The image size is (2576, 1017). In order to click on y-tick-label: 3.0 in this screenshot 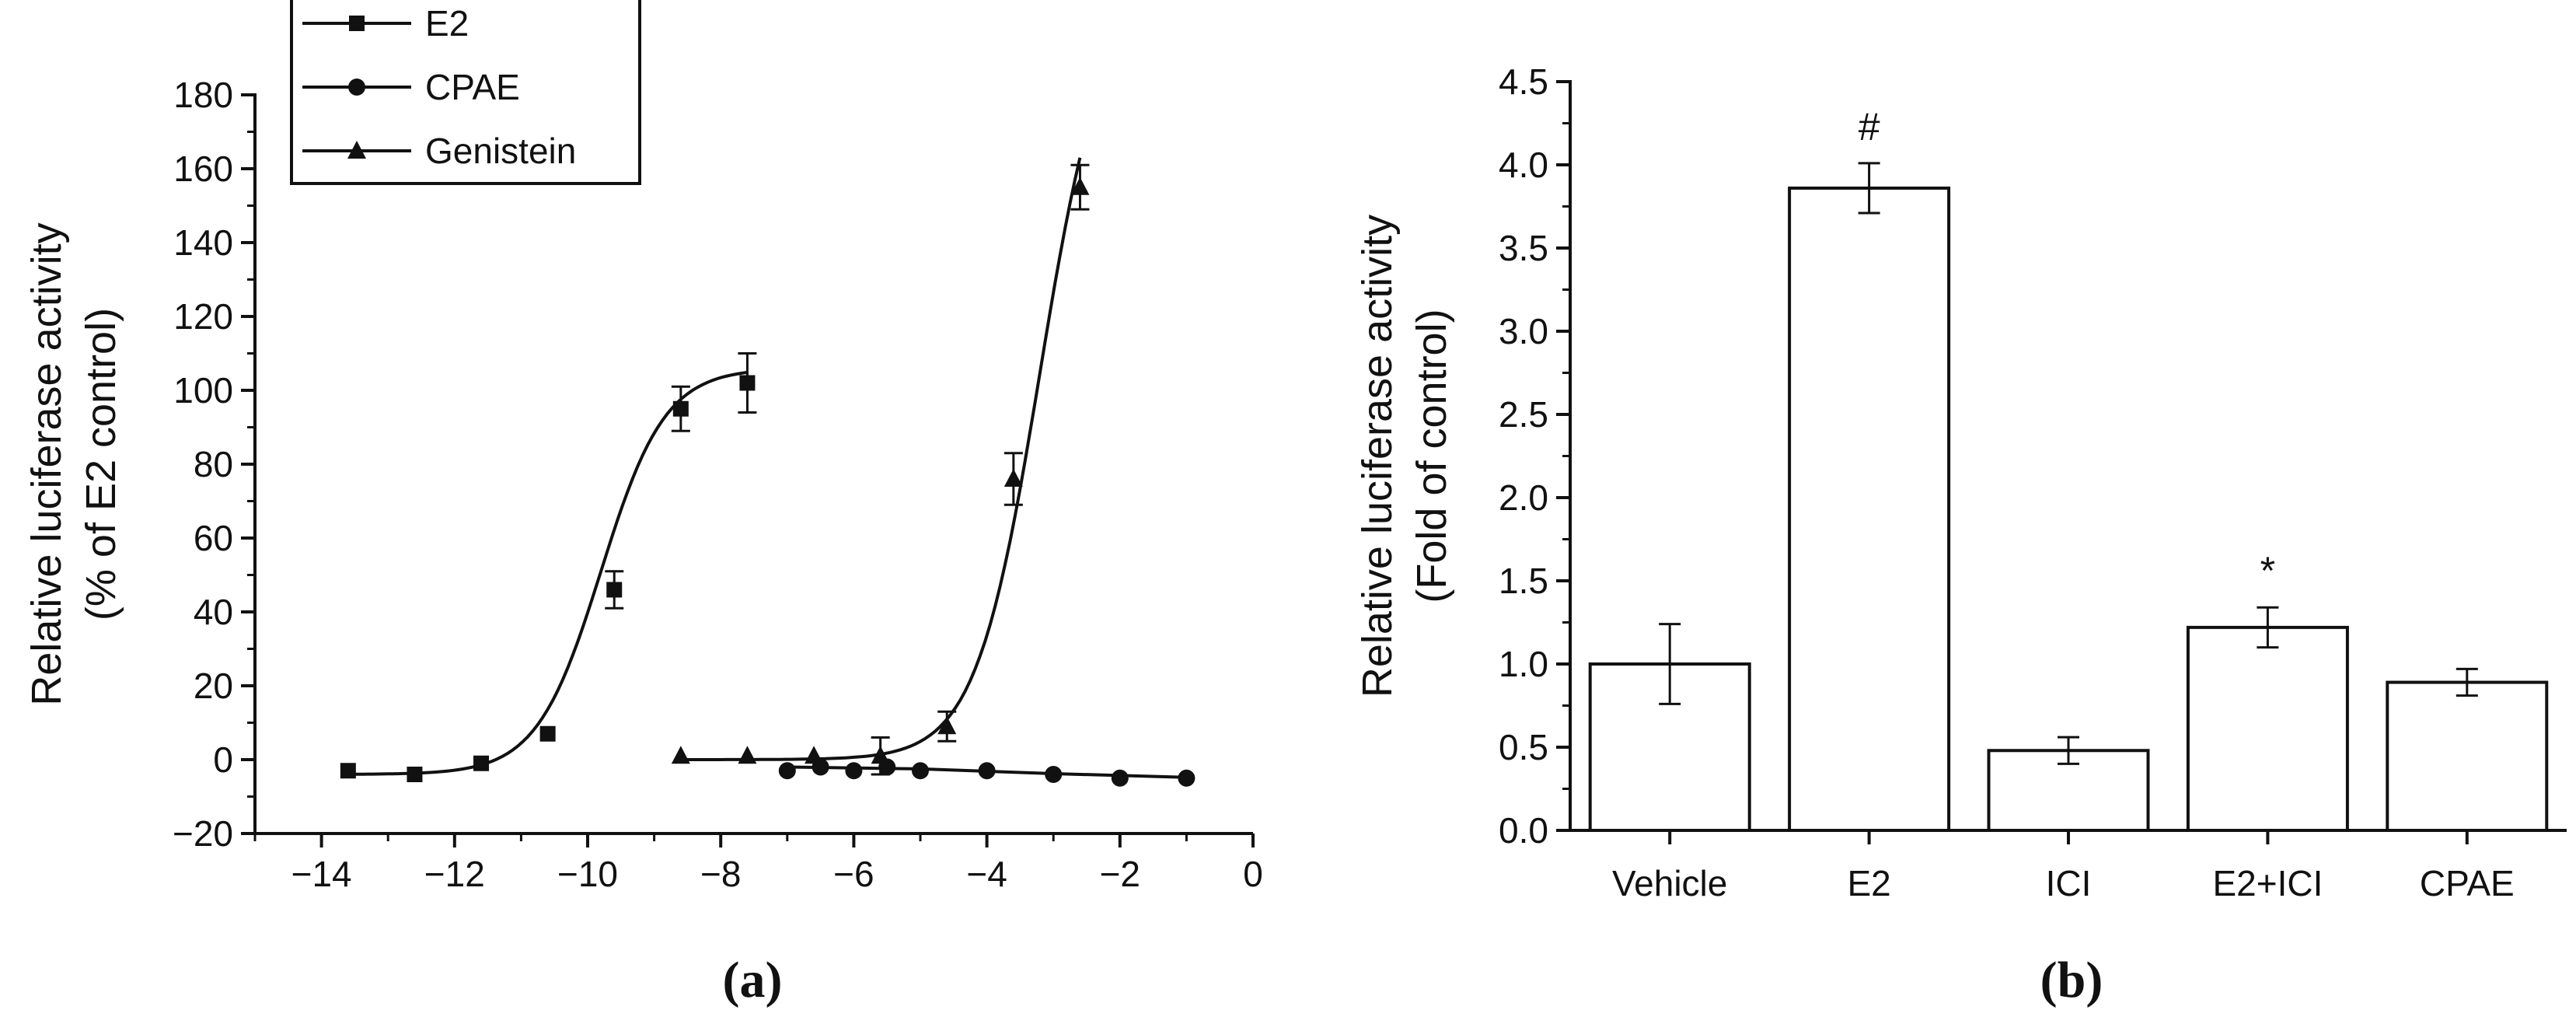, I will do `click(1524, 331)`.